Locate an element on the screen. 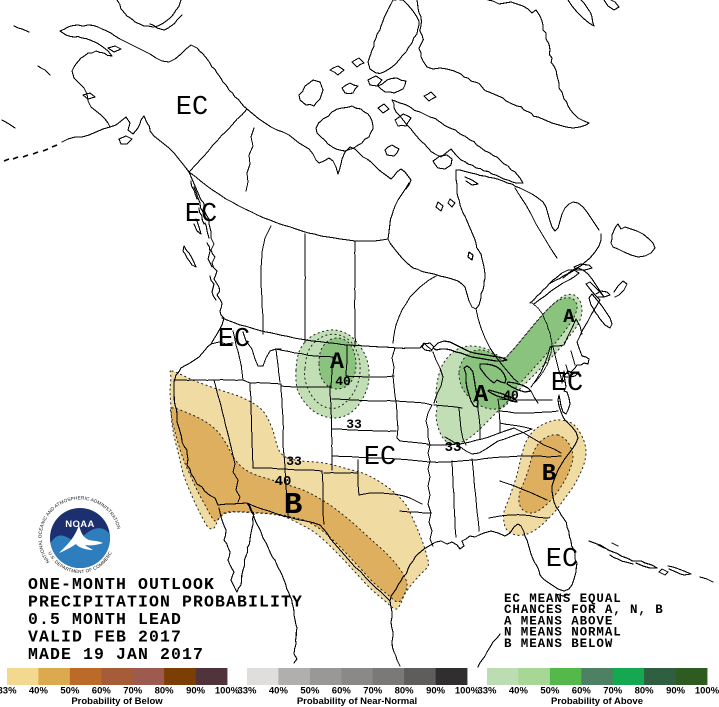 The height and width of the screenshot is (707, 719). svg-text: PRECIPITATION PROBABILITY is located at coordinates (165, 602).